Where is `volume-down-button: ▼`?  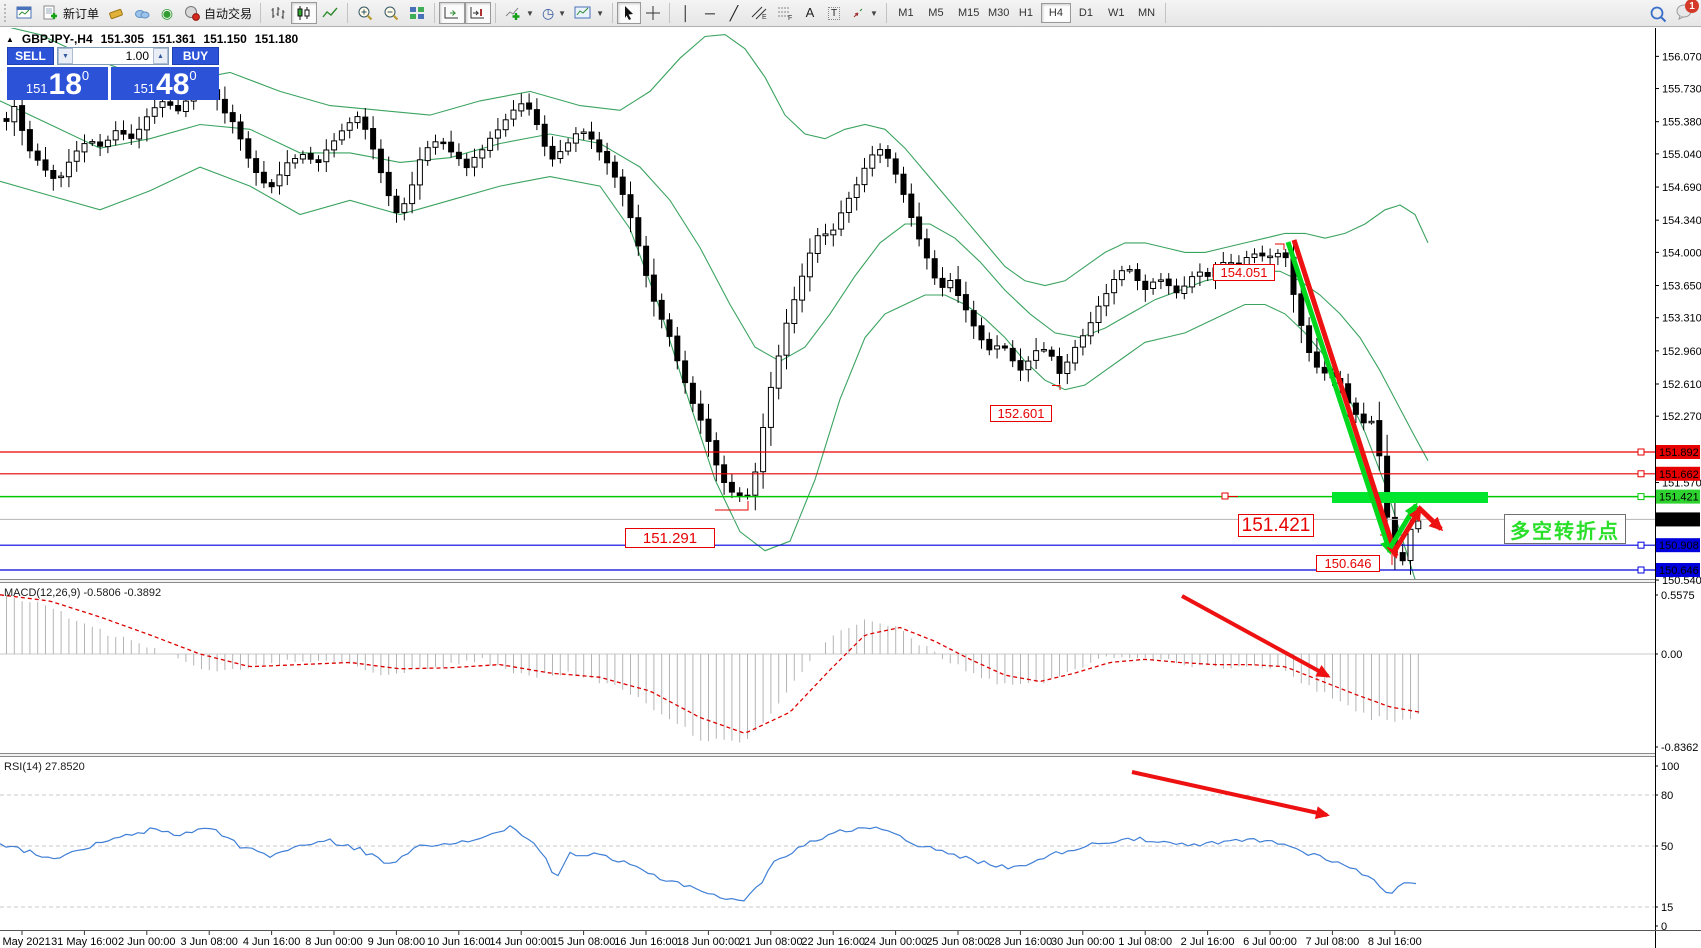 volume-down-button: ▼ is located at coordinates (65, 56).